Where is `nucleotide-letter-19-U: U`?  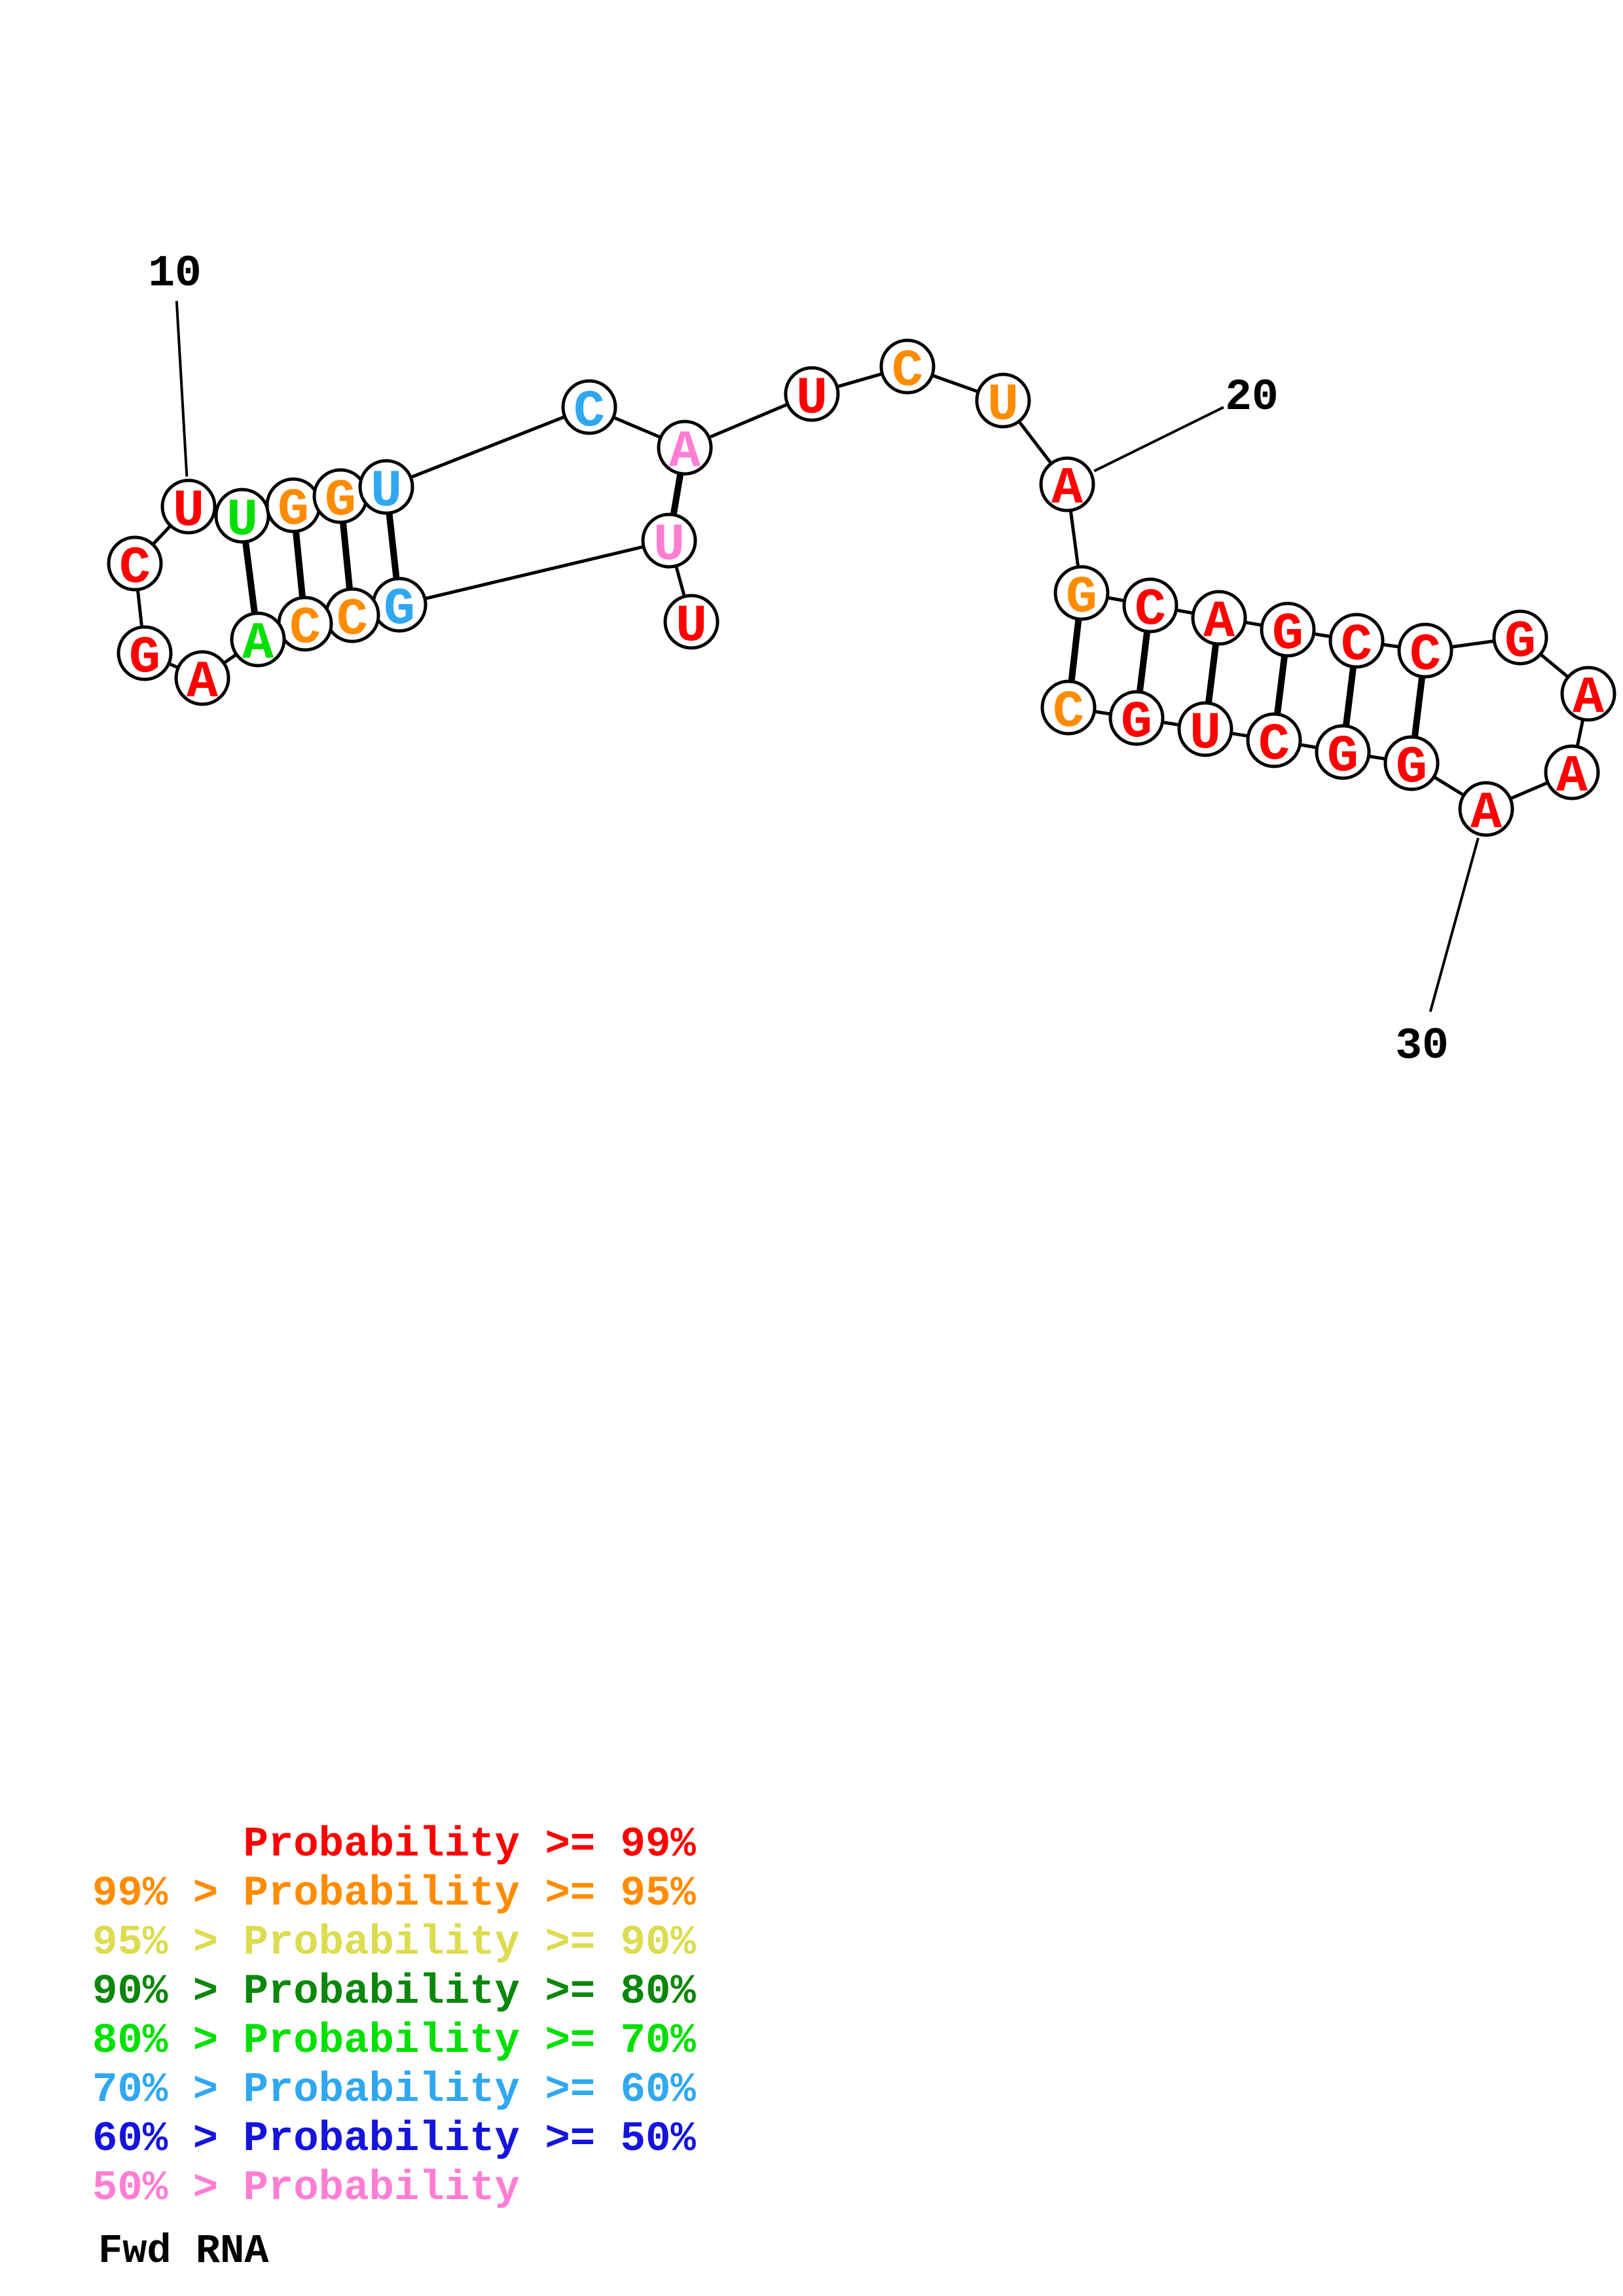
nucleotide-letter-19-U: U is located at coordinates (1003, 405).